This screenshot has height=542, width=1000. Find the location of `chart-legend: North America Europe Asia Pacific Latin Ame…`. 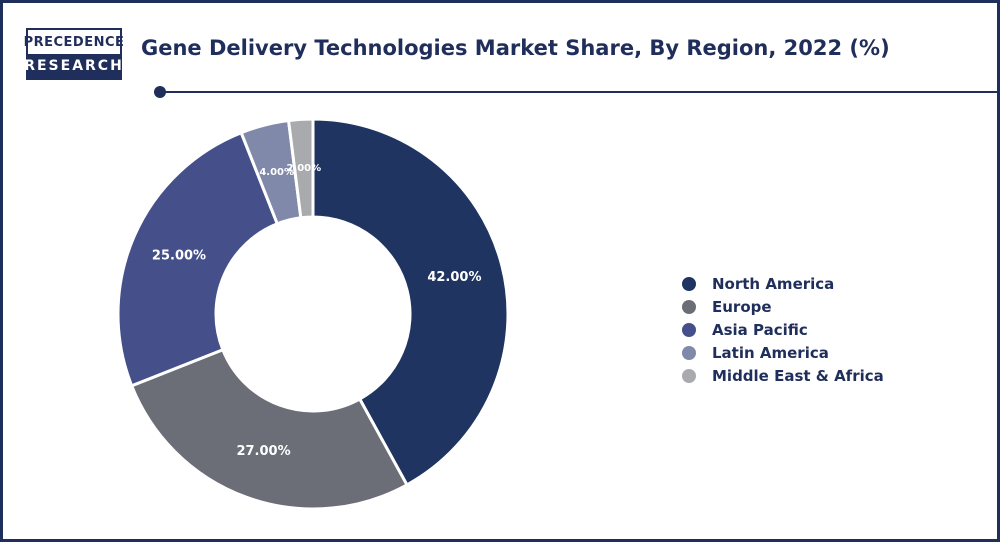

chart-legend: North America Europe Asia Pacific Latin Ame… is located at coordinates (783, 329).